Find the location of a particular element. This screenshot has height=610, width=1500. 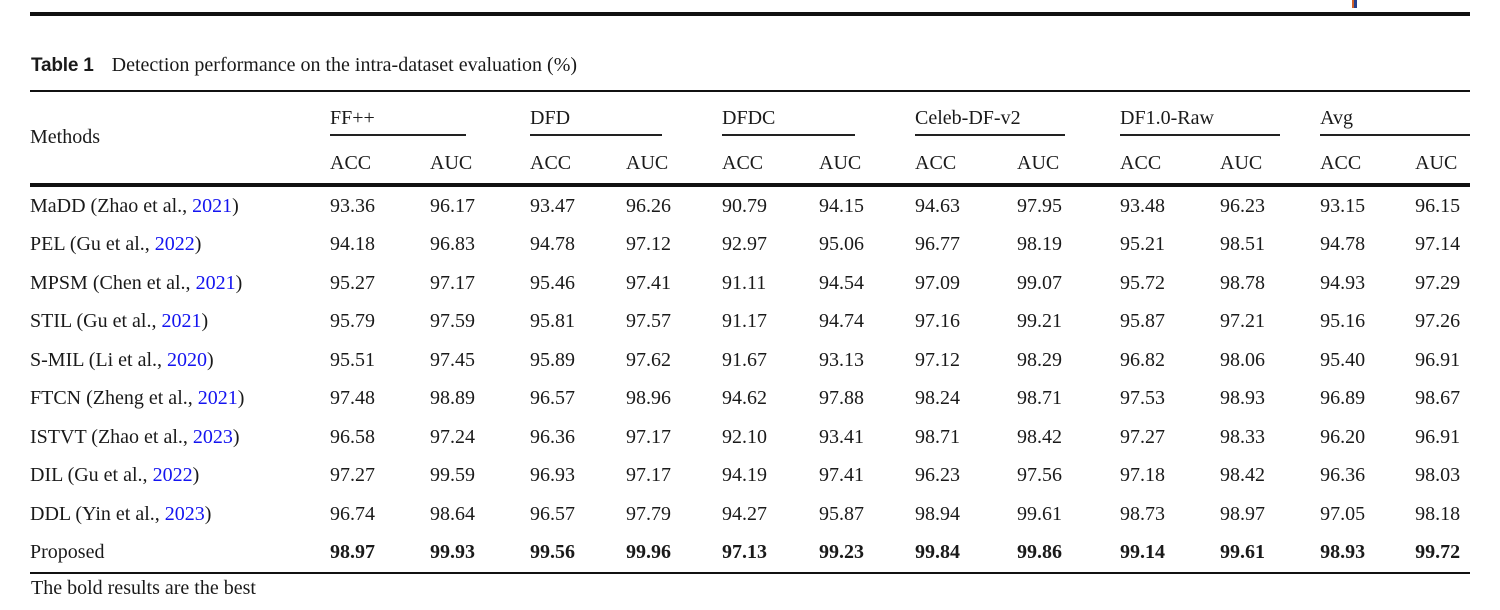

value-cell: 95.51 is located at coordinates (352, 359).